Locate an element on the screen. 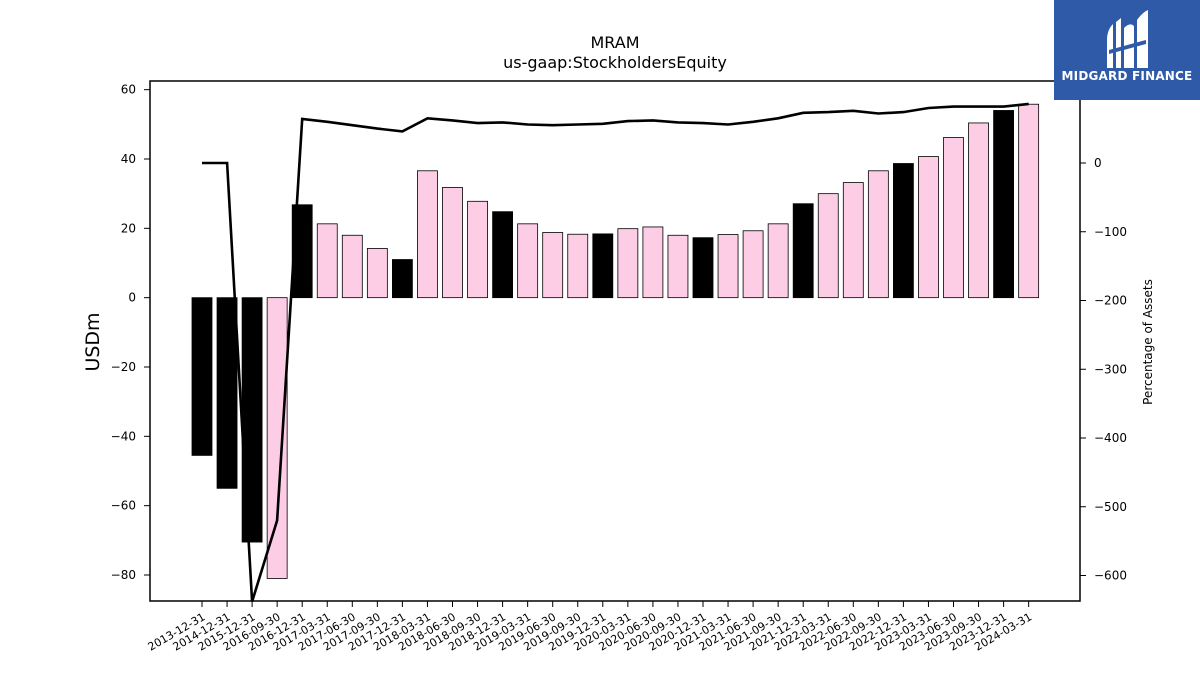 The width and height of the screenshot is (1200, 675). y-tick-label: −40 is located at coordinates (123, 436).